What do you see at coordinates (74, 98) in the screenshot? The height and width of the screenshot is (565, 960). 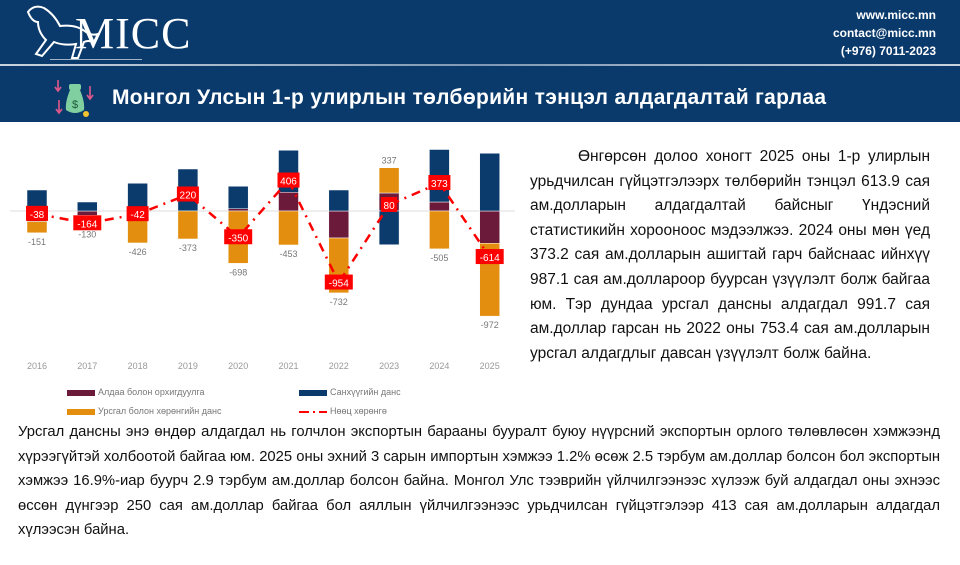 I see `money-bag-down-arrows-icon: $` at bounding box center [74, 98].